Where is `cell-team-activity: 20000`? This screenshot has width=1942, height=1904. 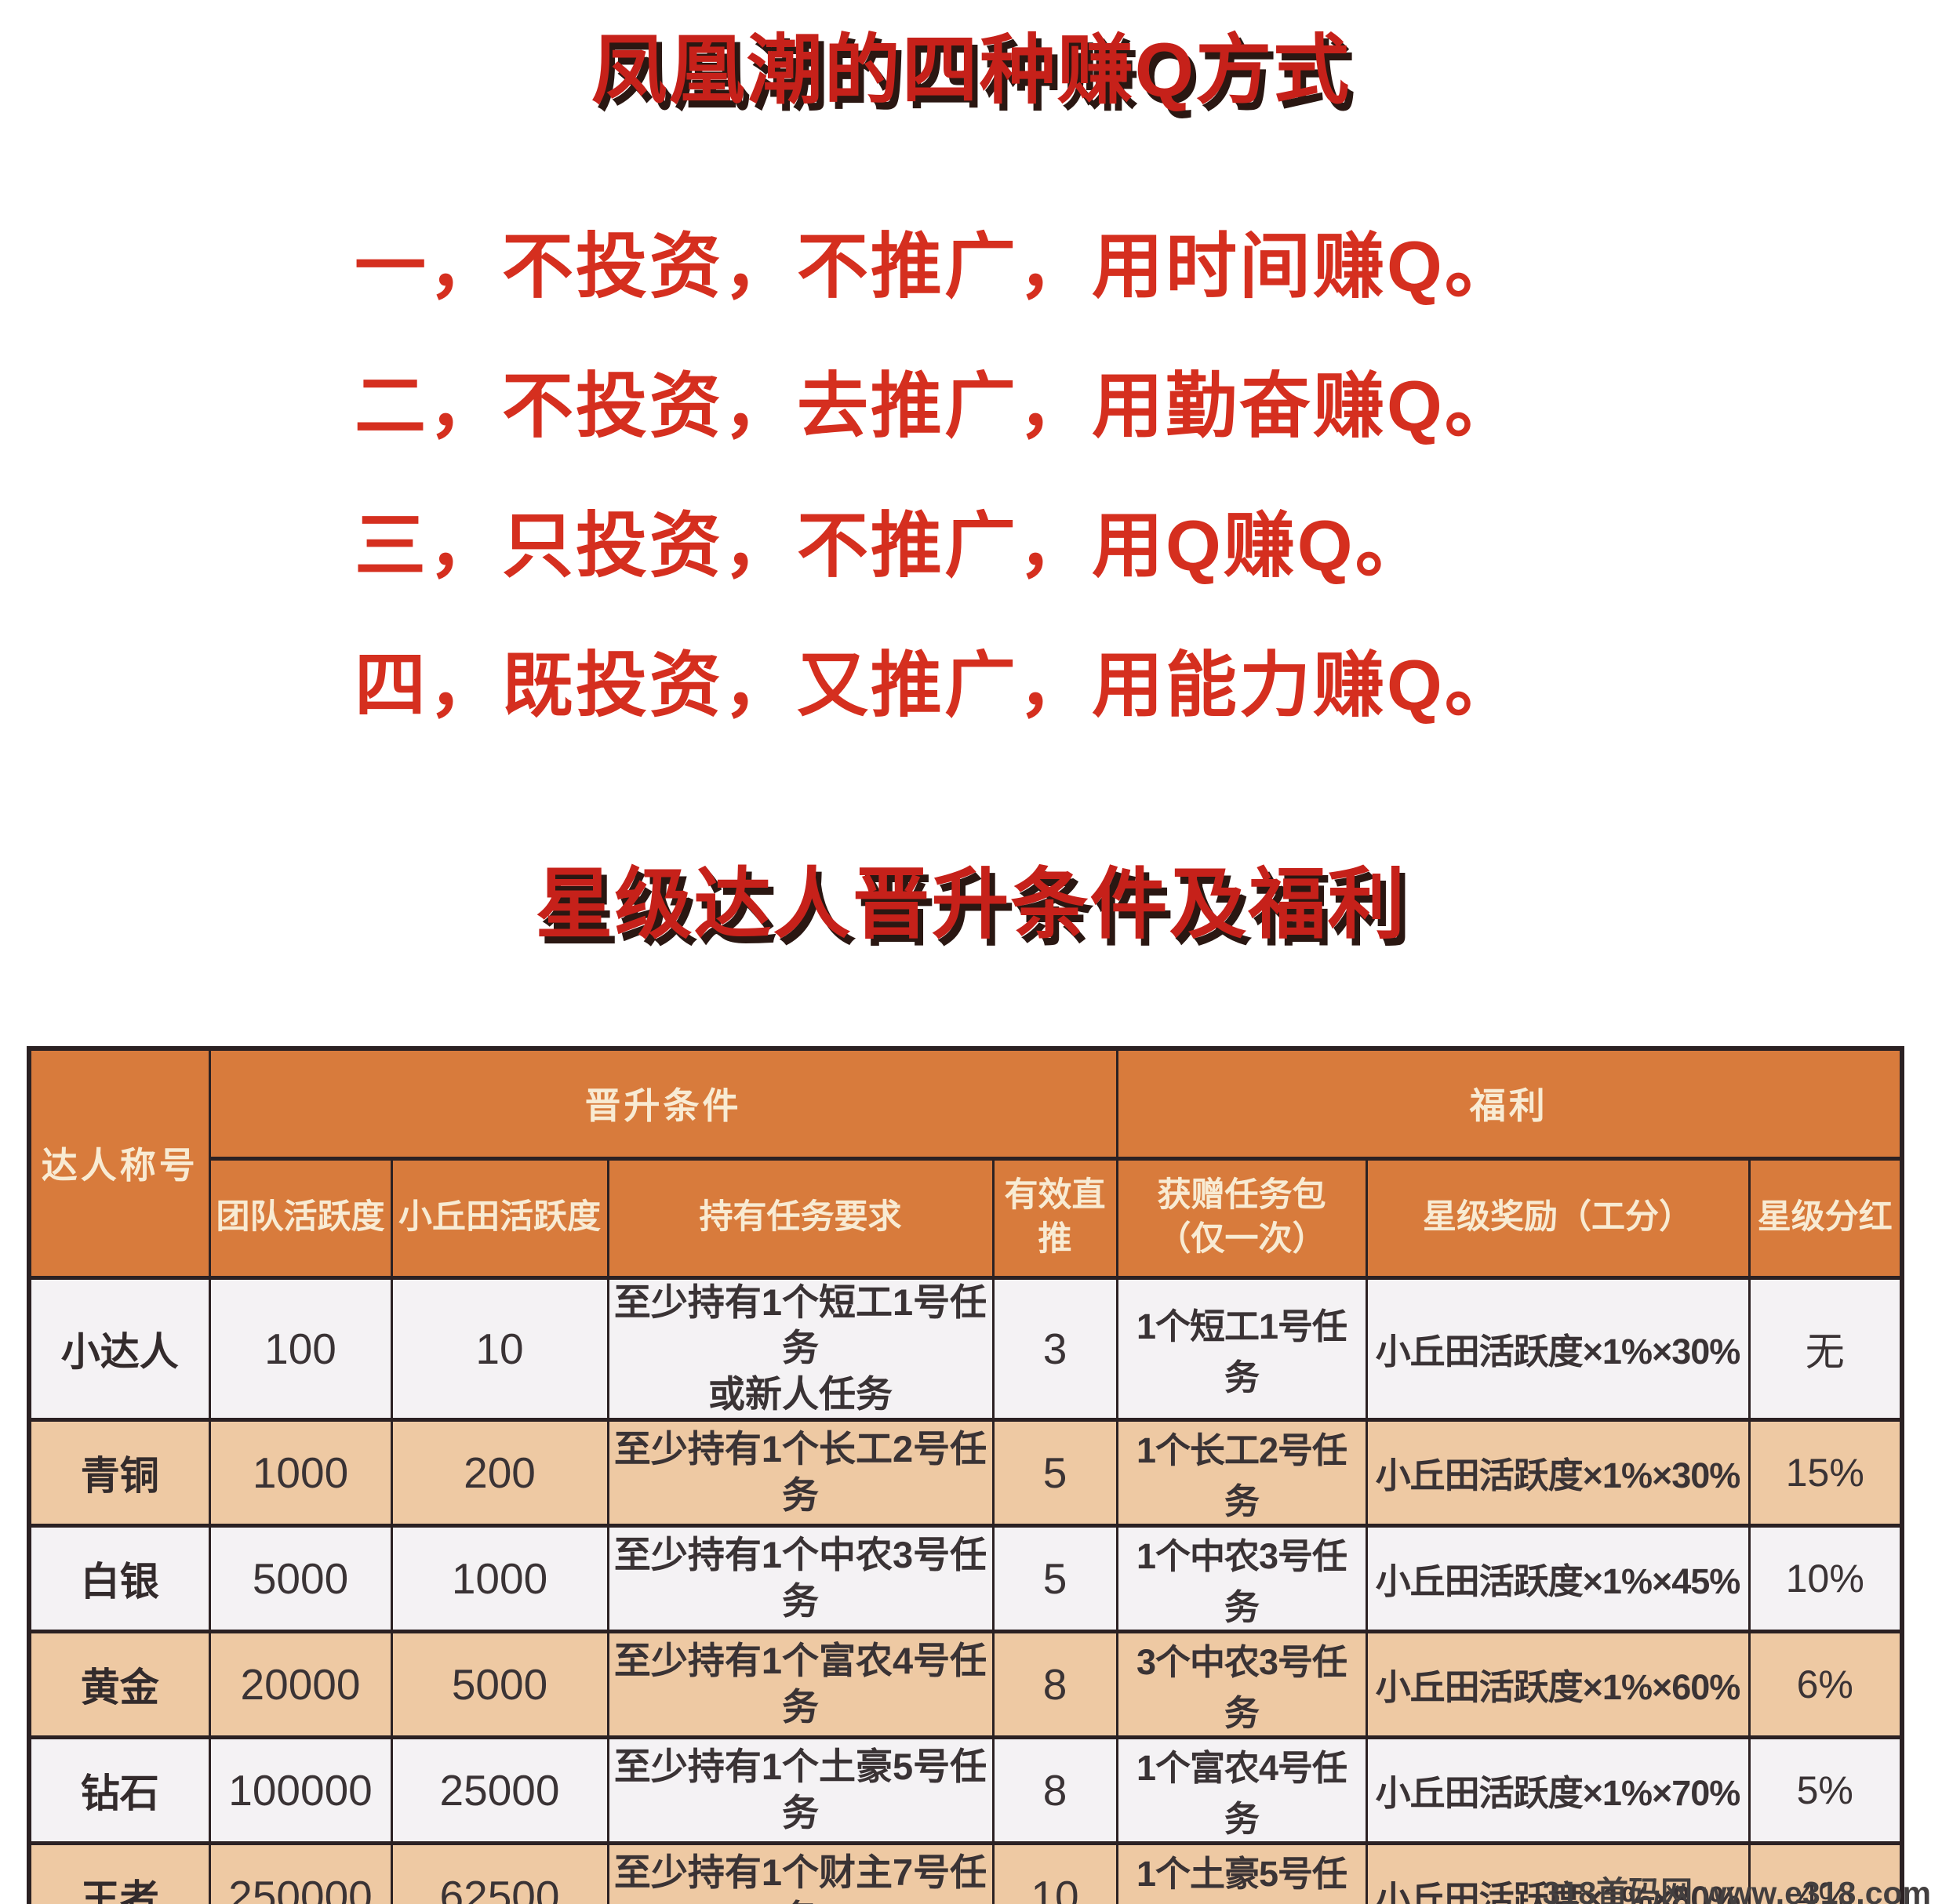
cell-team-activity: 20000 is located at coordinates (301, 1684).